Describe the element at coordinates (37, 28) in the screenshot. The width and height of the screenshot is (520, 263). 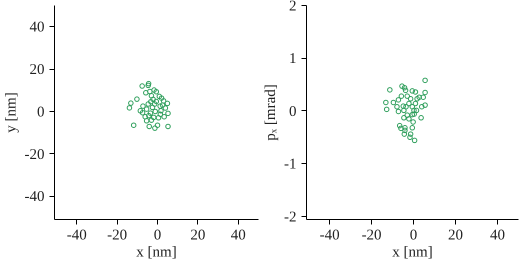
I see `y-tick-label: 40` at that location.